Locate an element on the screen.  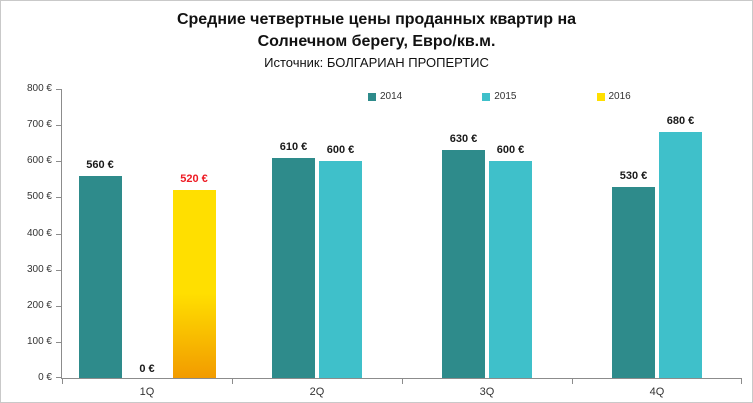
y-axis-tick-label: 800 € is located at coordinates (39, 88).